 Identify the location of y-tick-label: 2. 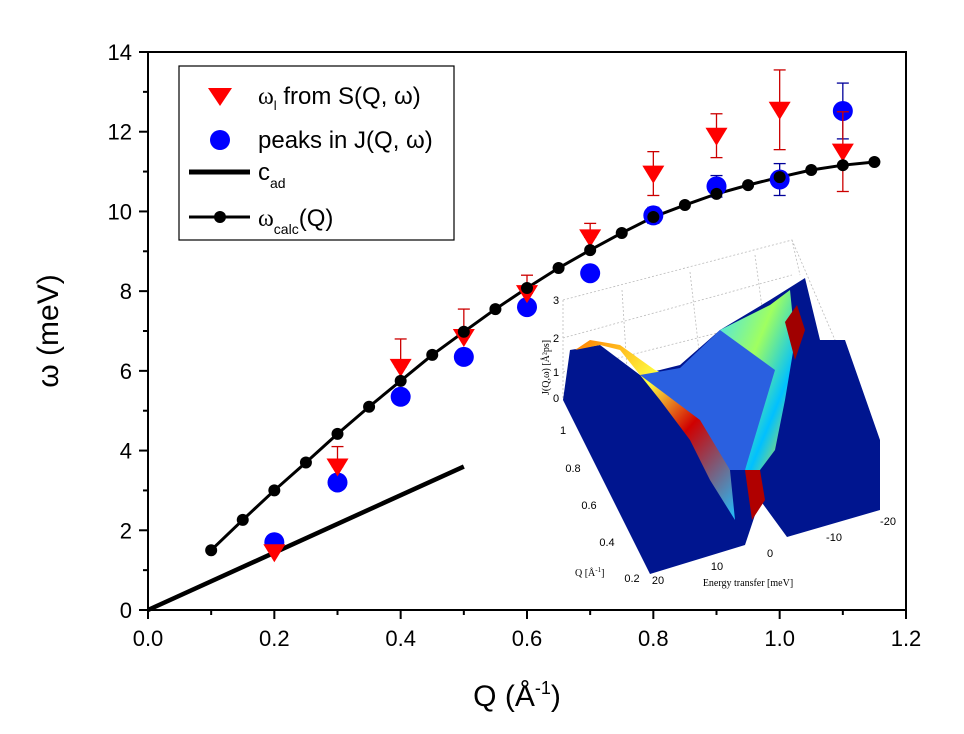
(126, 530).